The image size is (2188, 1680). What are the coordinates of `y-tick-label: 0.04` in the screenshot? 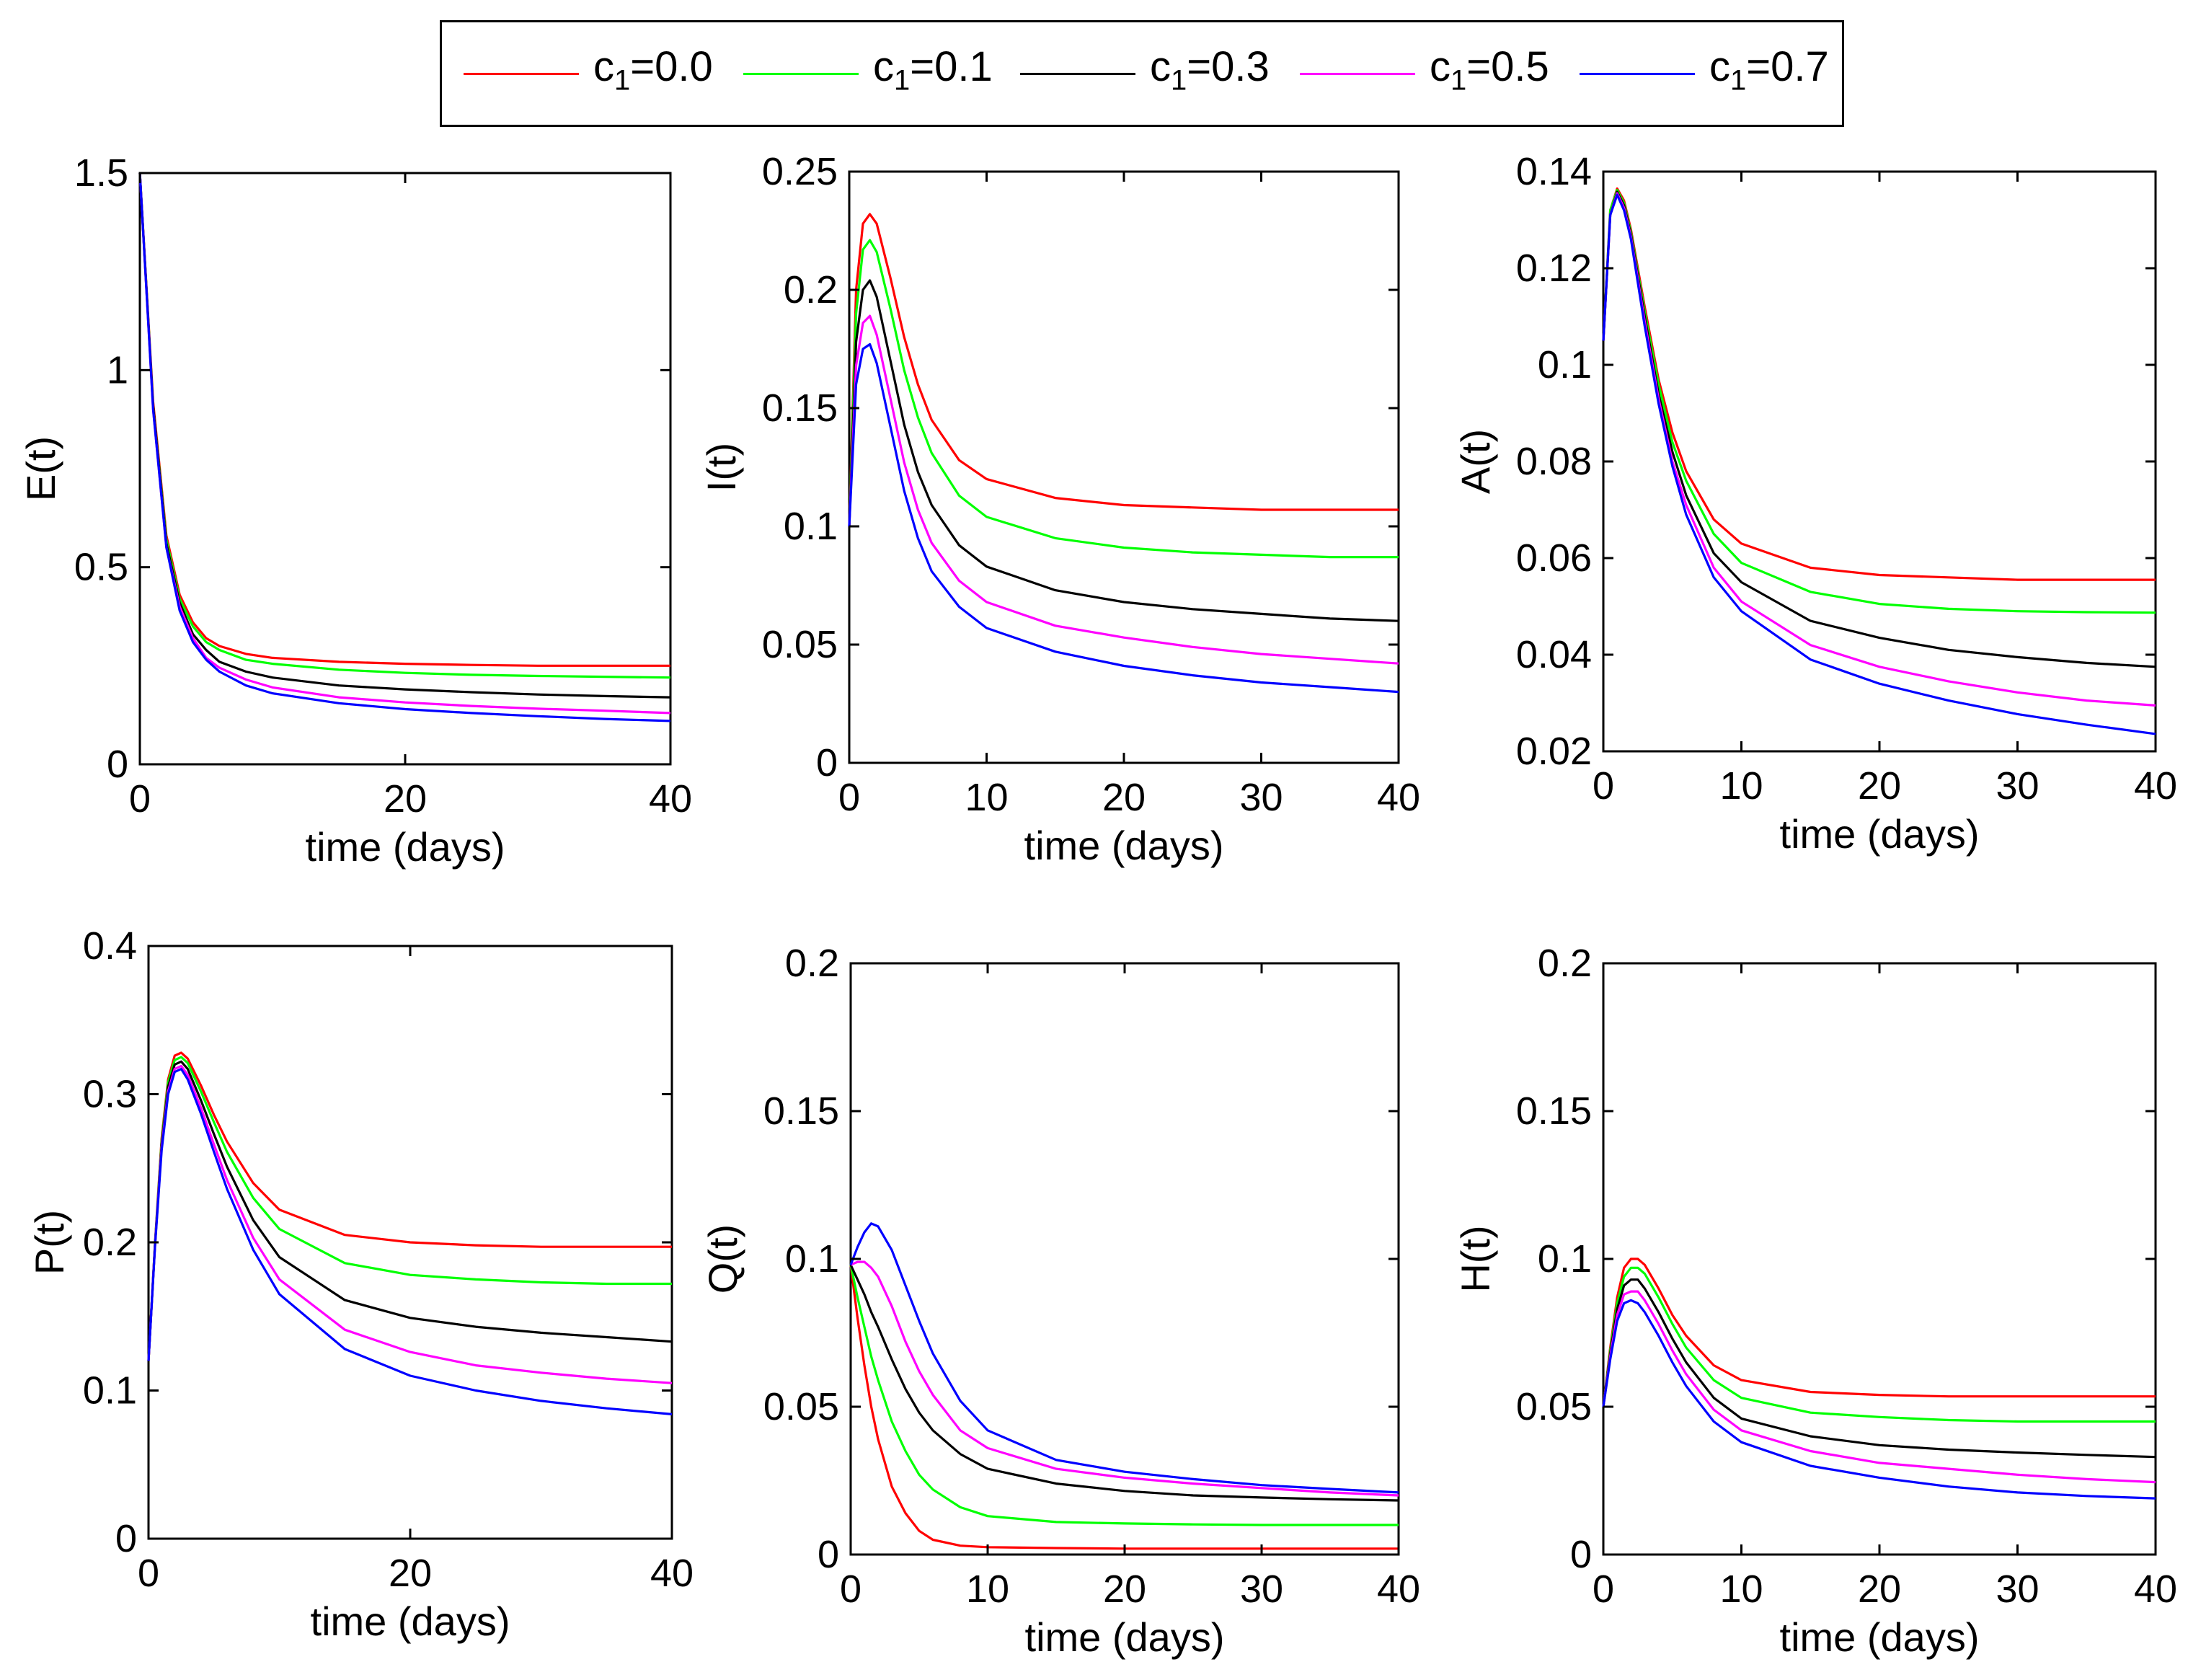 It's located at (1554, 654).